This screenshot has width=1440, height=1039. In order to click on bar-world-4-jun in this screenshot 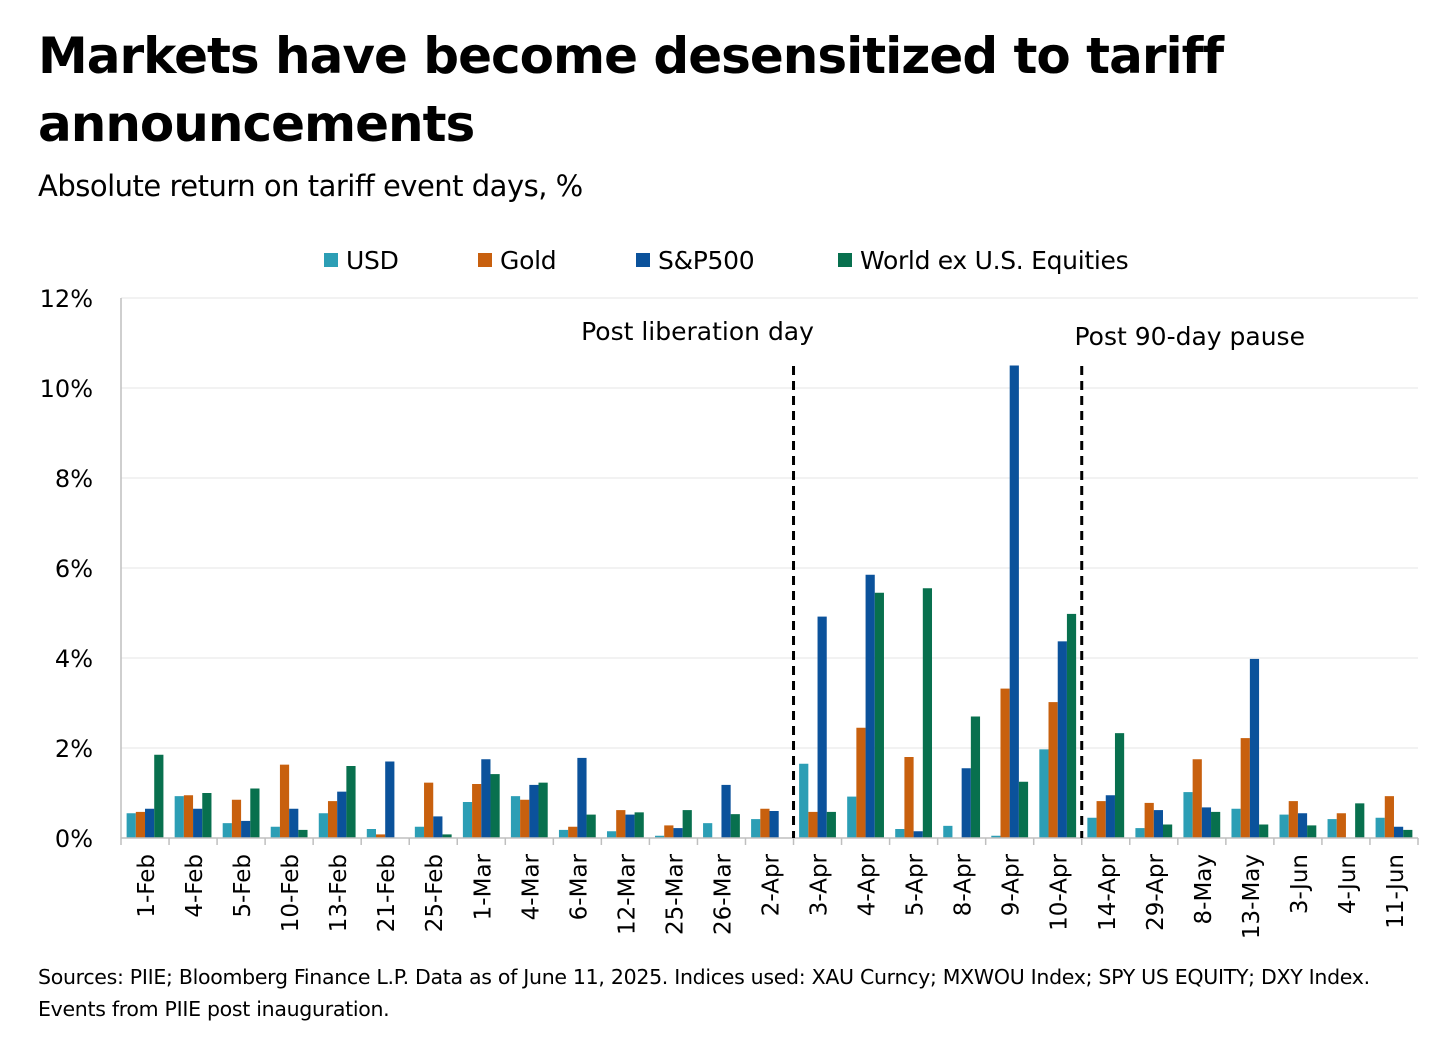, I will do `click(1360, 820)`.